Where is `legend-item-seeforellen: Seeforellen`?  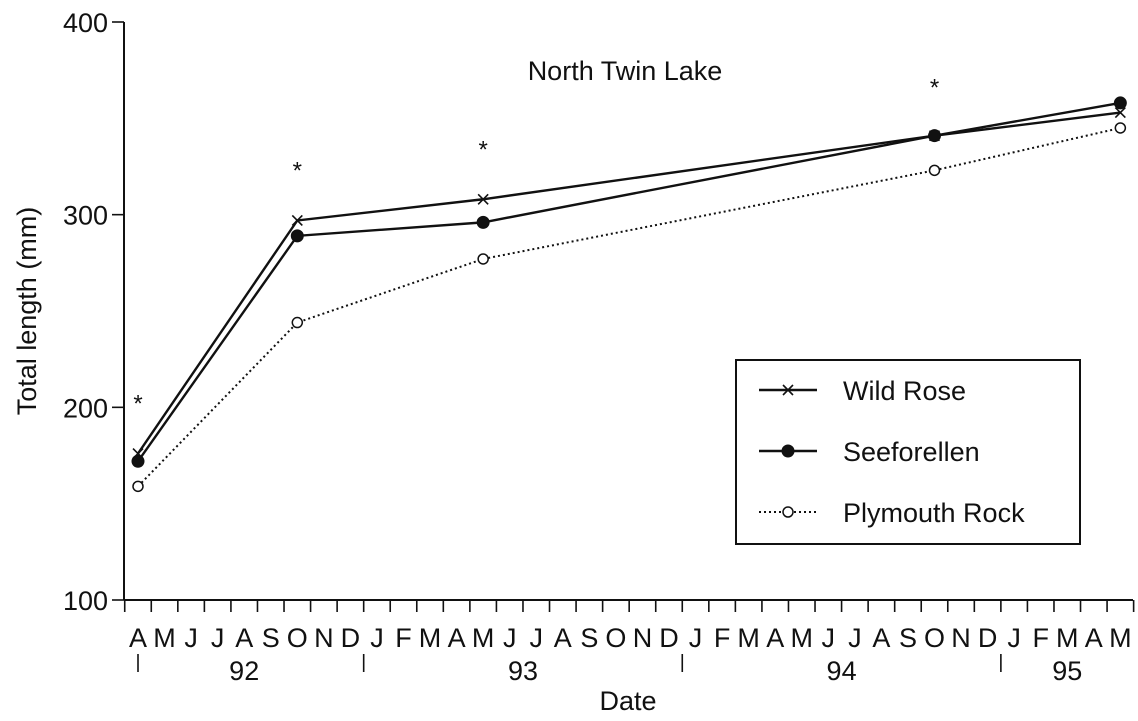 legend-item-seeforellen: Seeforellen is located at coordinates (869, 452).